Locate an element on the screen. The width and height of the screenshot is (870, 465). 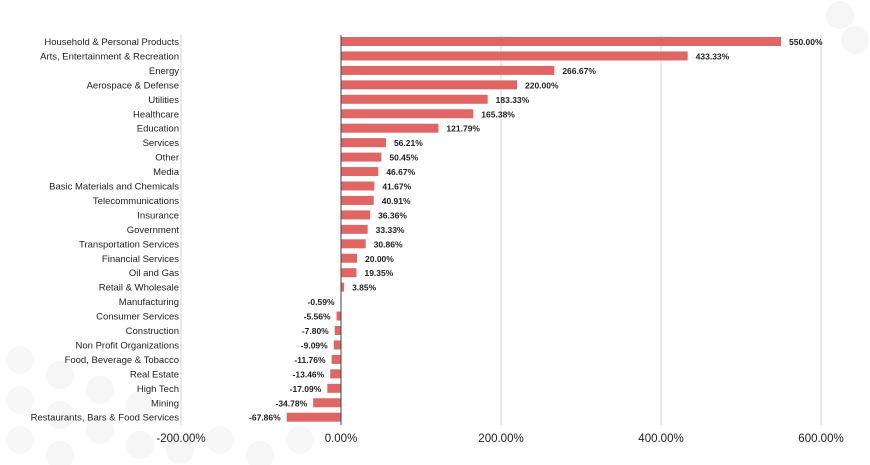
value-label: -11.76% is located at coordinates (310, 360).